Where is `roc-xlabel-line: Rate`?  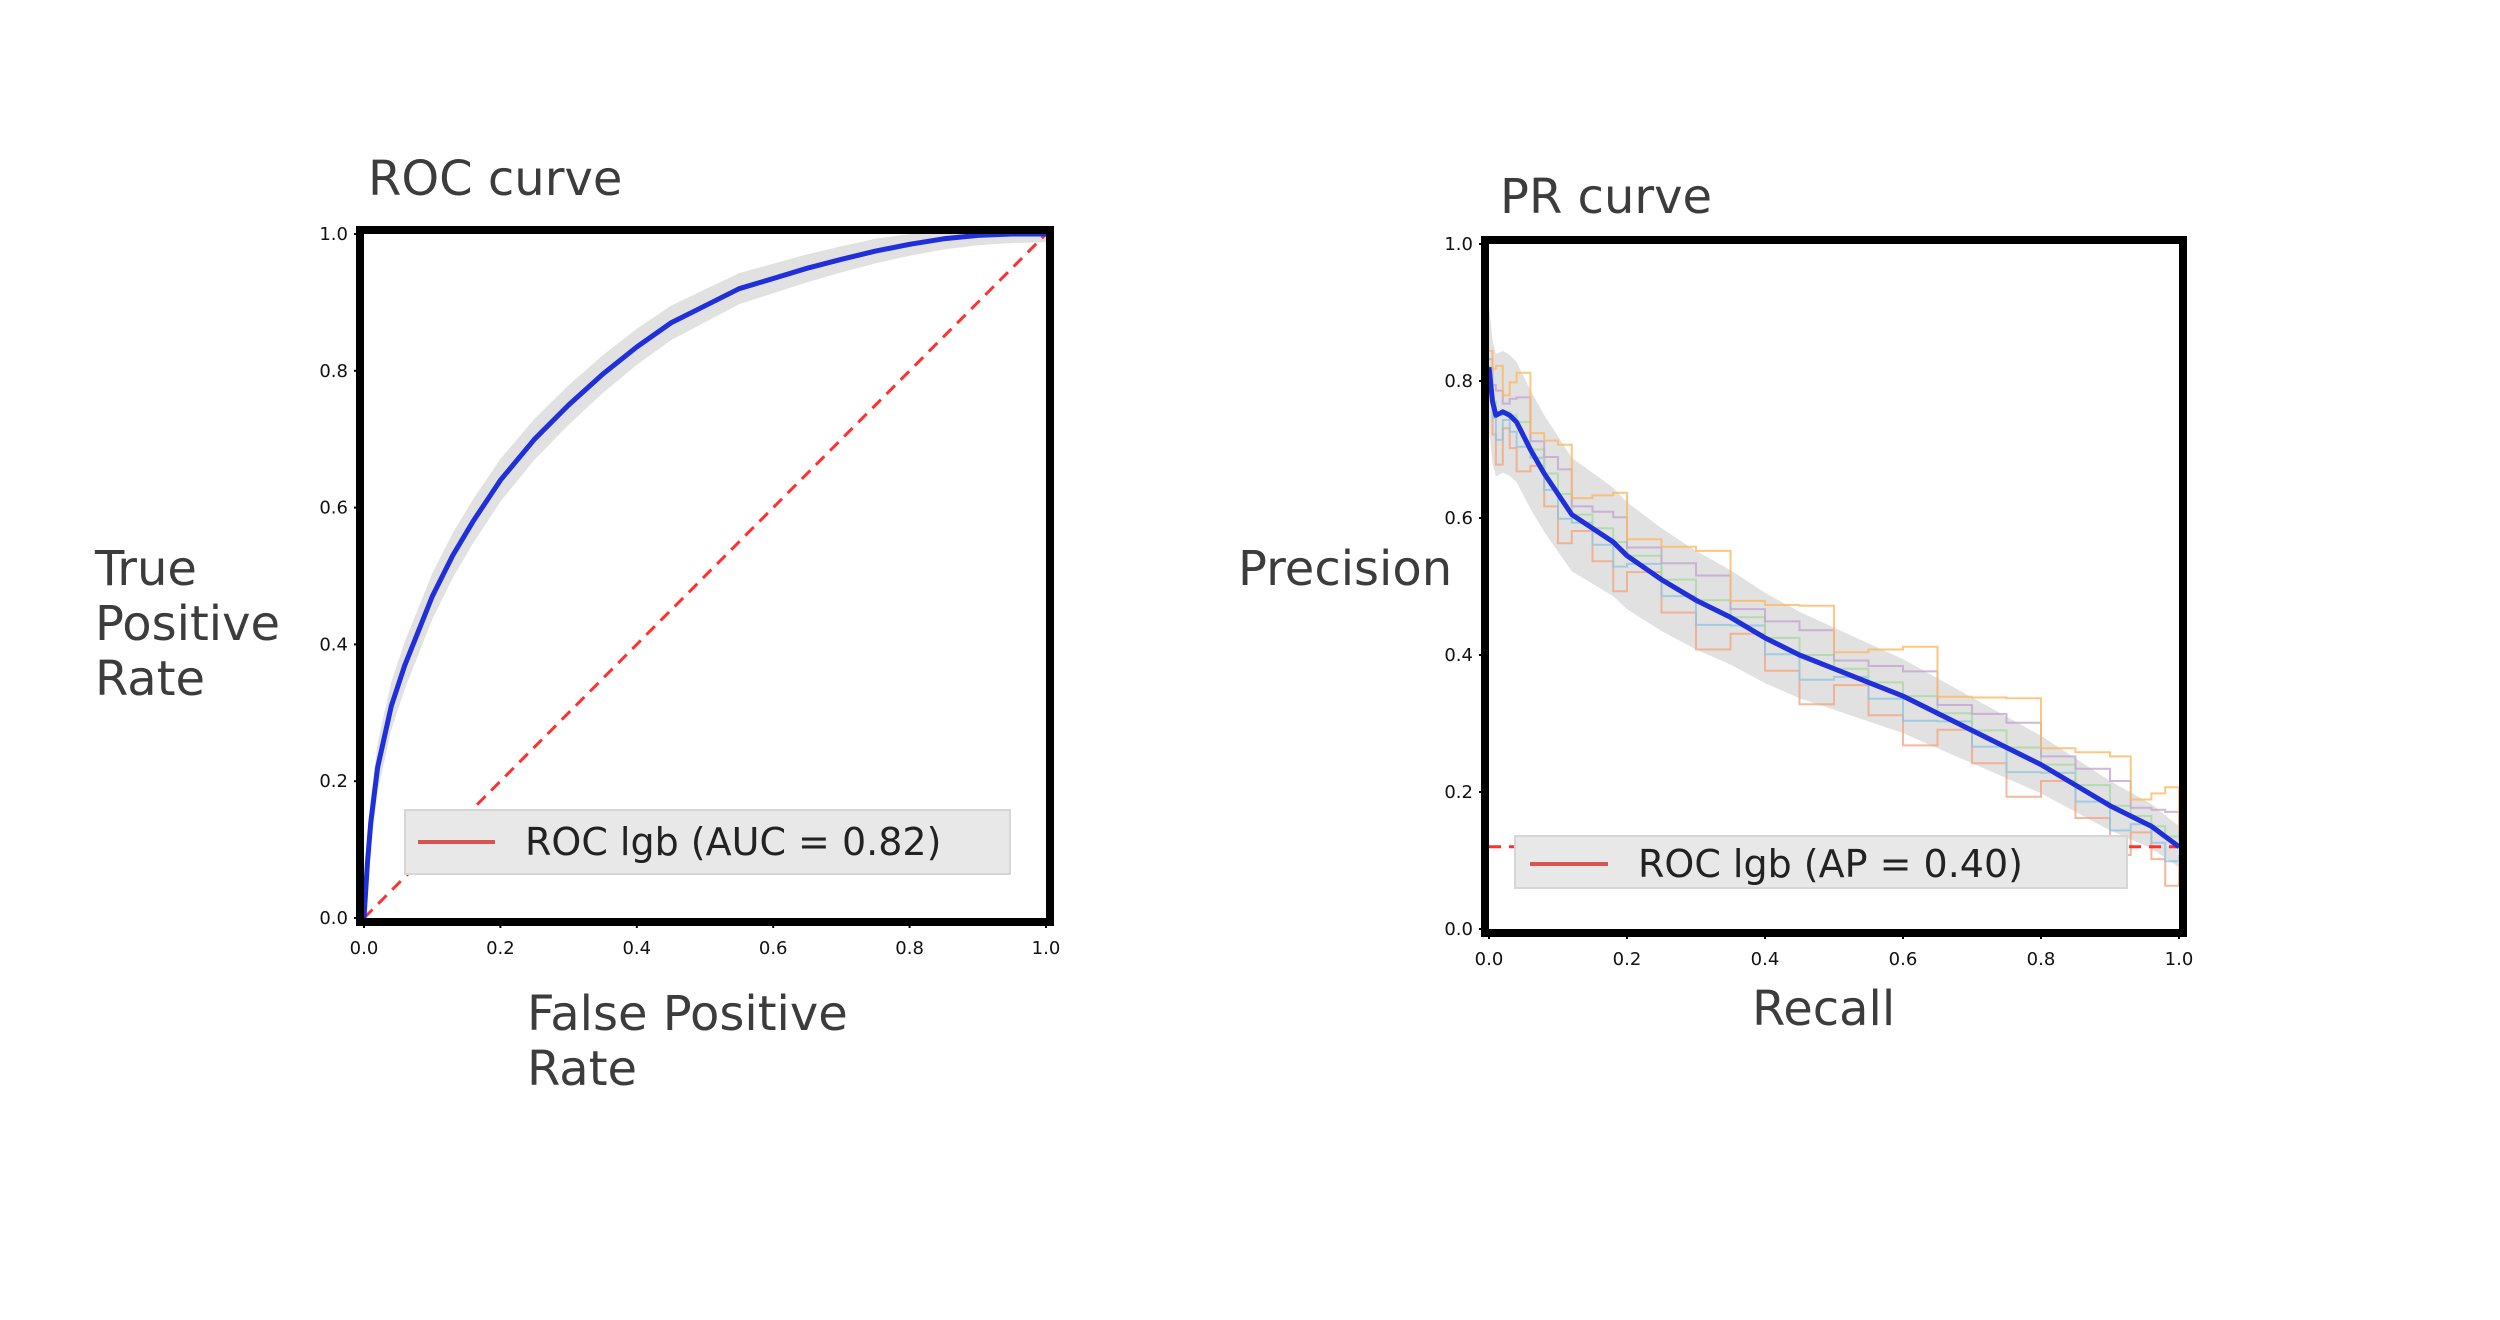 roc-xlabel-line: Rate is located at coordinates (582, 1069).